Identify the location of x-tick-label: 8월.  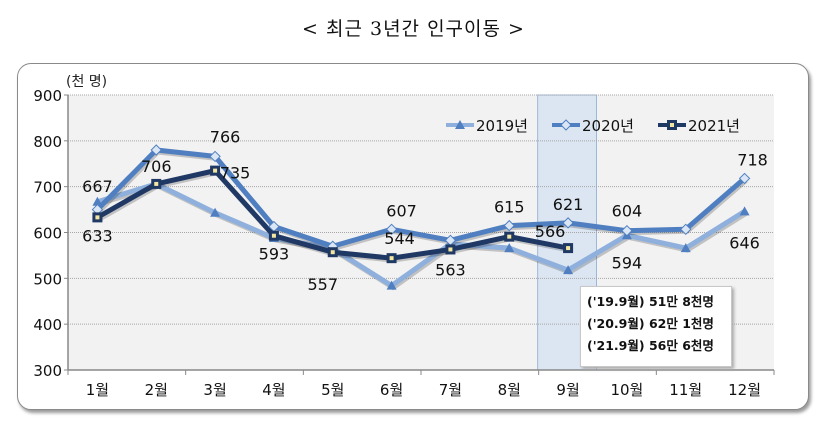
(509, 390).